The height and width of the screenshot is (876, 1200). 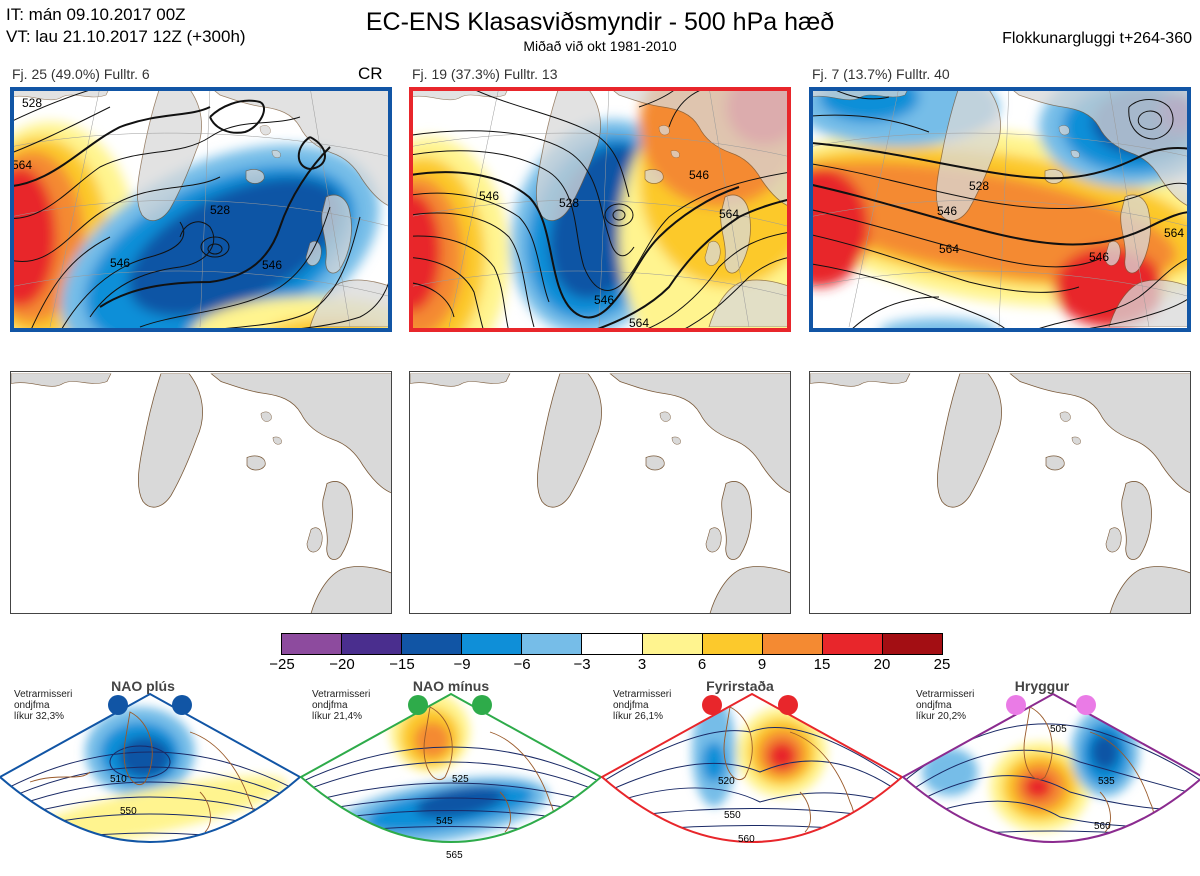 I want to click on cluster-1-frame, so click(x=201, y=209).